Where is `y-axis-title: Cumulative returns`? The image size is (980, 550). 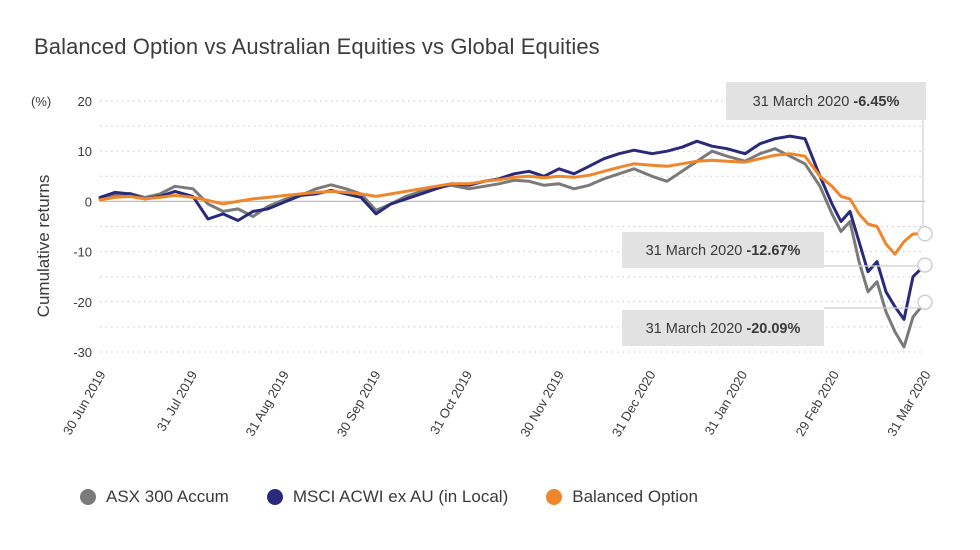 y-axis-title: Cumulative returns is located at coordinates (43, 246).